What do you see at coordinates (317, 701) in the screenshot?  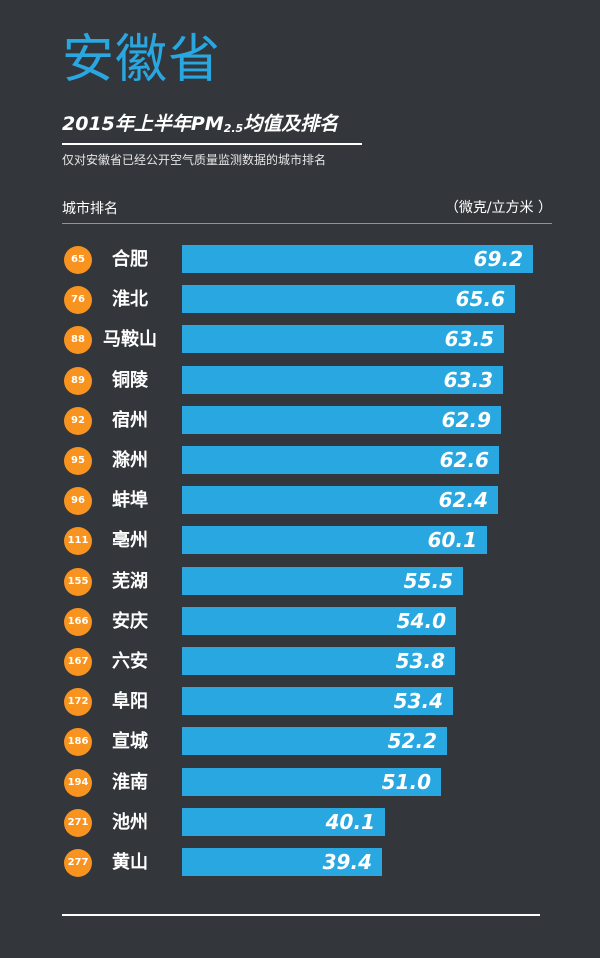 I see `bar: 53.4` at bounding box center [317, 701].